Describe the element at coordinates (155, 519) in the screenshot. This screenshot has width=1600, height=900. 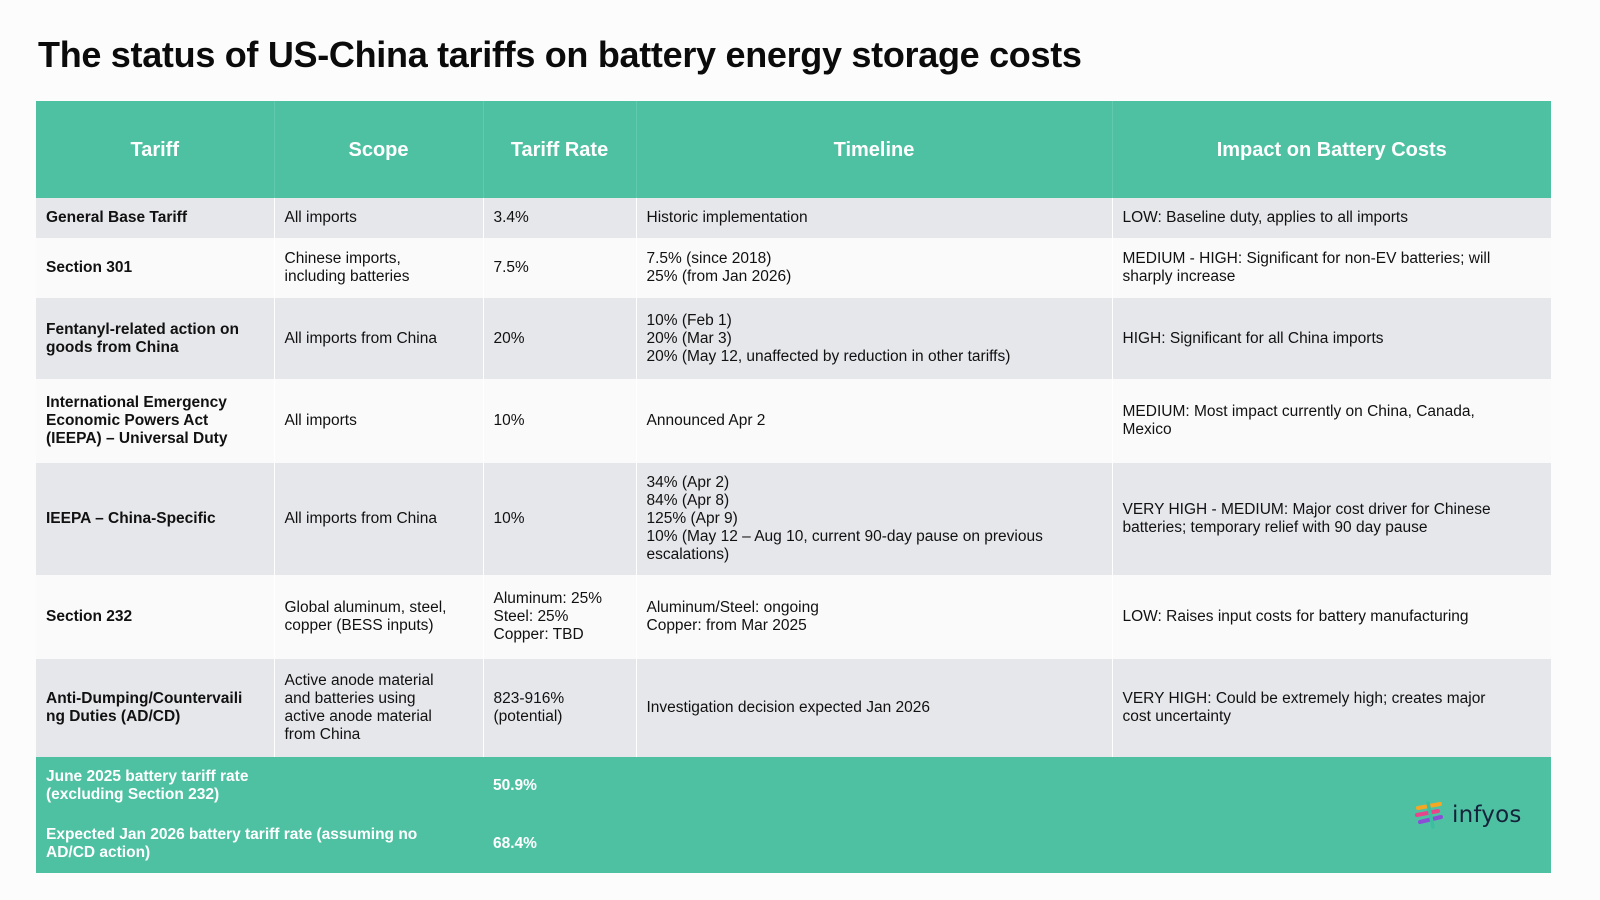
I see `tariff-name: IEEPA – China-Specific` at that location.